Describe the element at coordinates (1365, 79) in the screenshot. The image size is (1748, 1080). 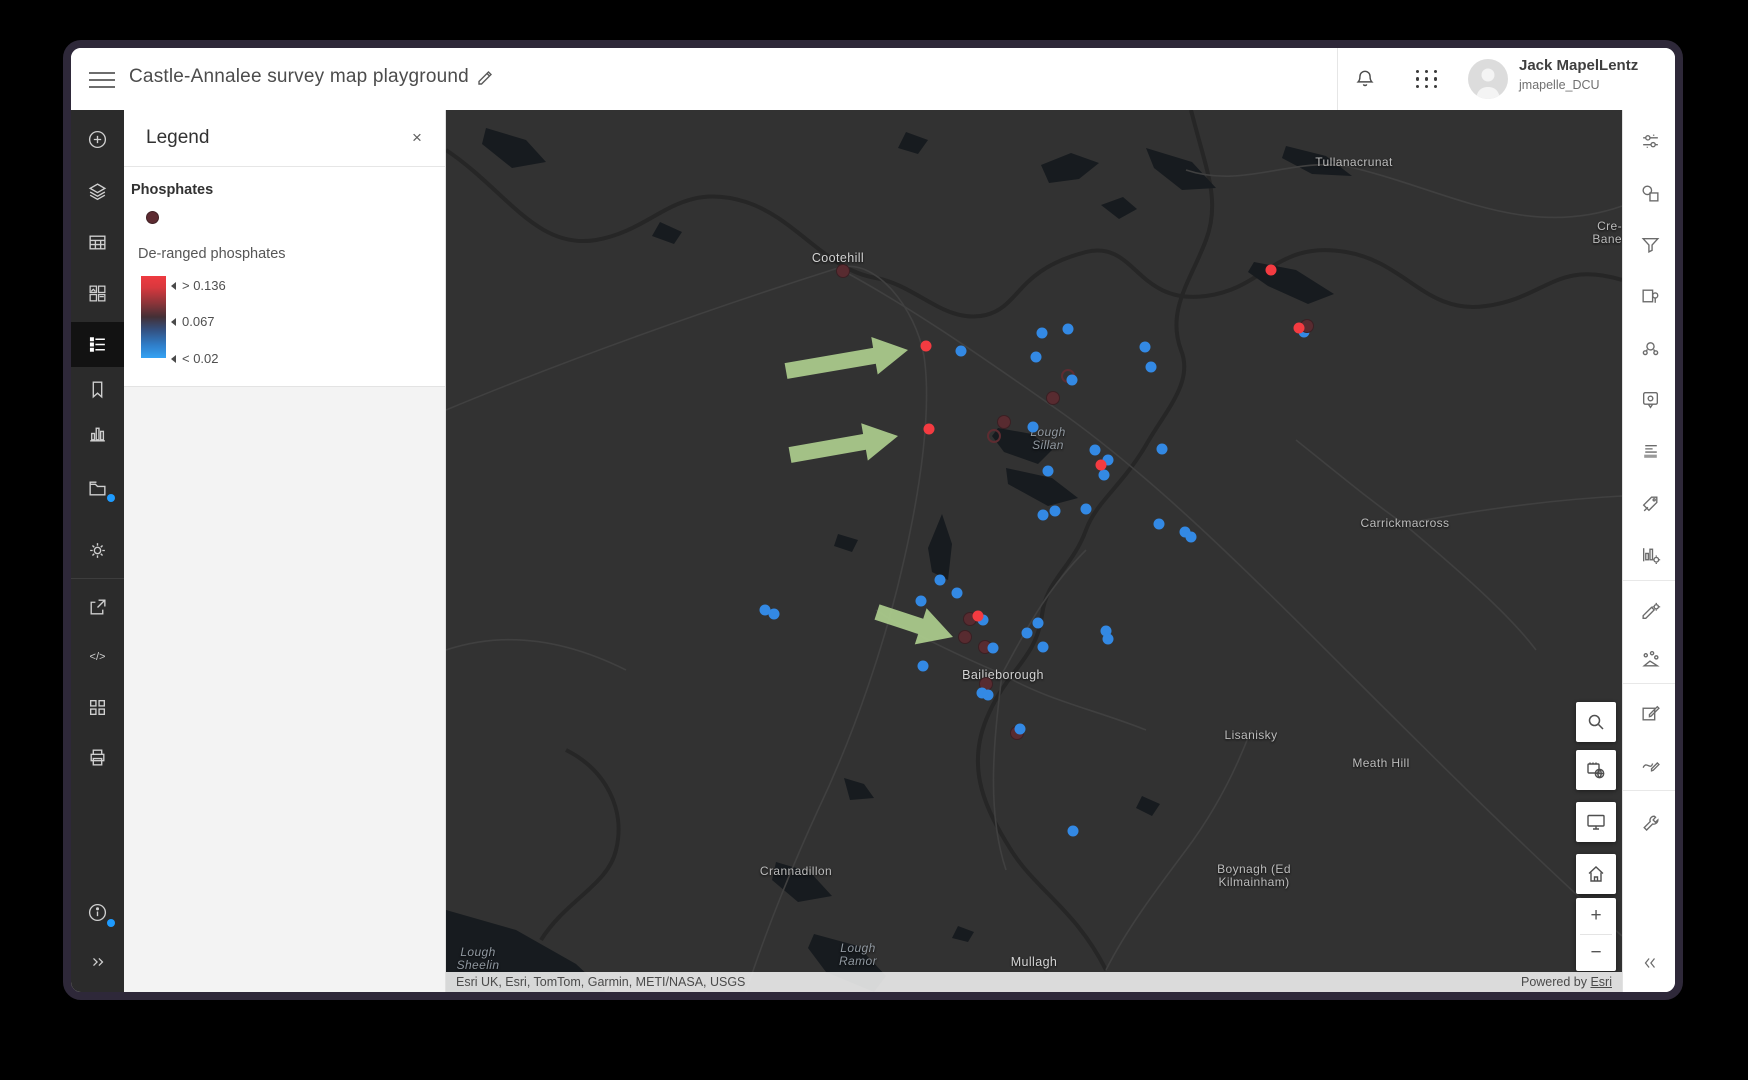
I see `notifications-bell-icon` at that location.